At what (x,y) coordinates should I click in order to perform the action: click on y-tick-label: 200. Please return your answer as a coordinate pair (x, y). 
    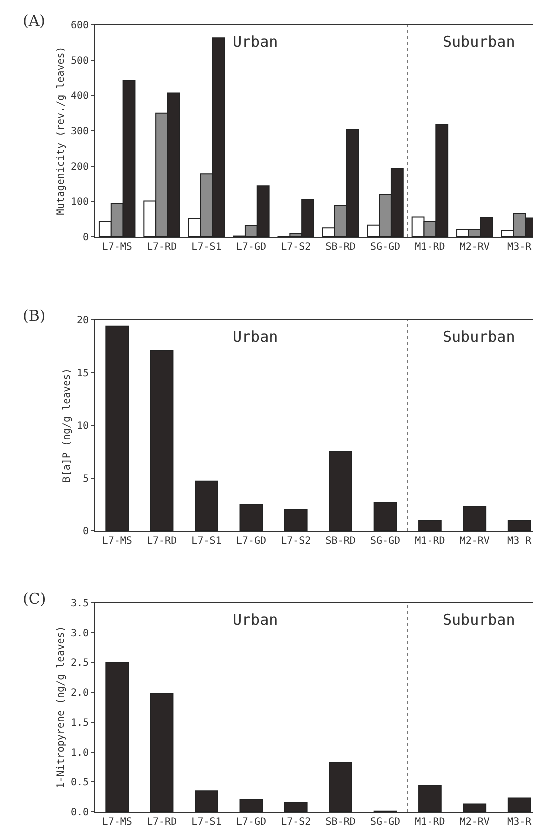
    Looking at the image, I should click on (79, 167).